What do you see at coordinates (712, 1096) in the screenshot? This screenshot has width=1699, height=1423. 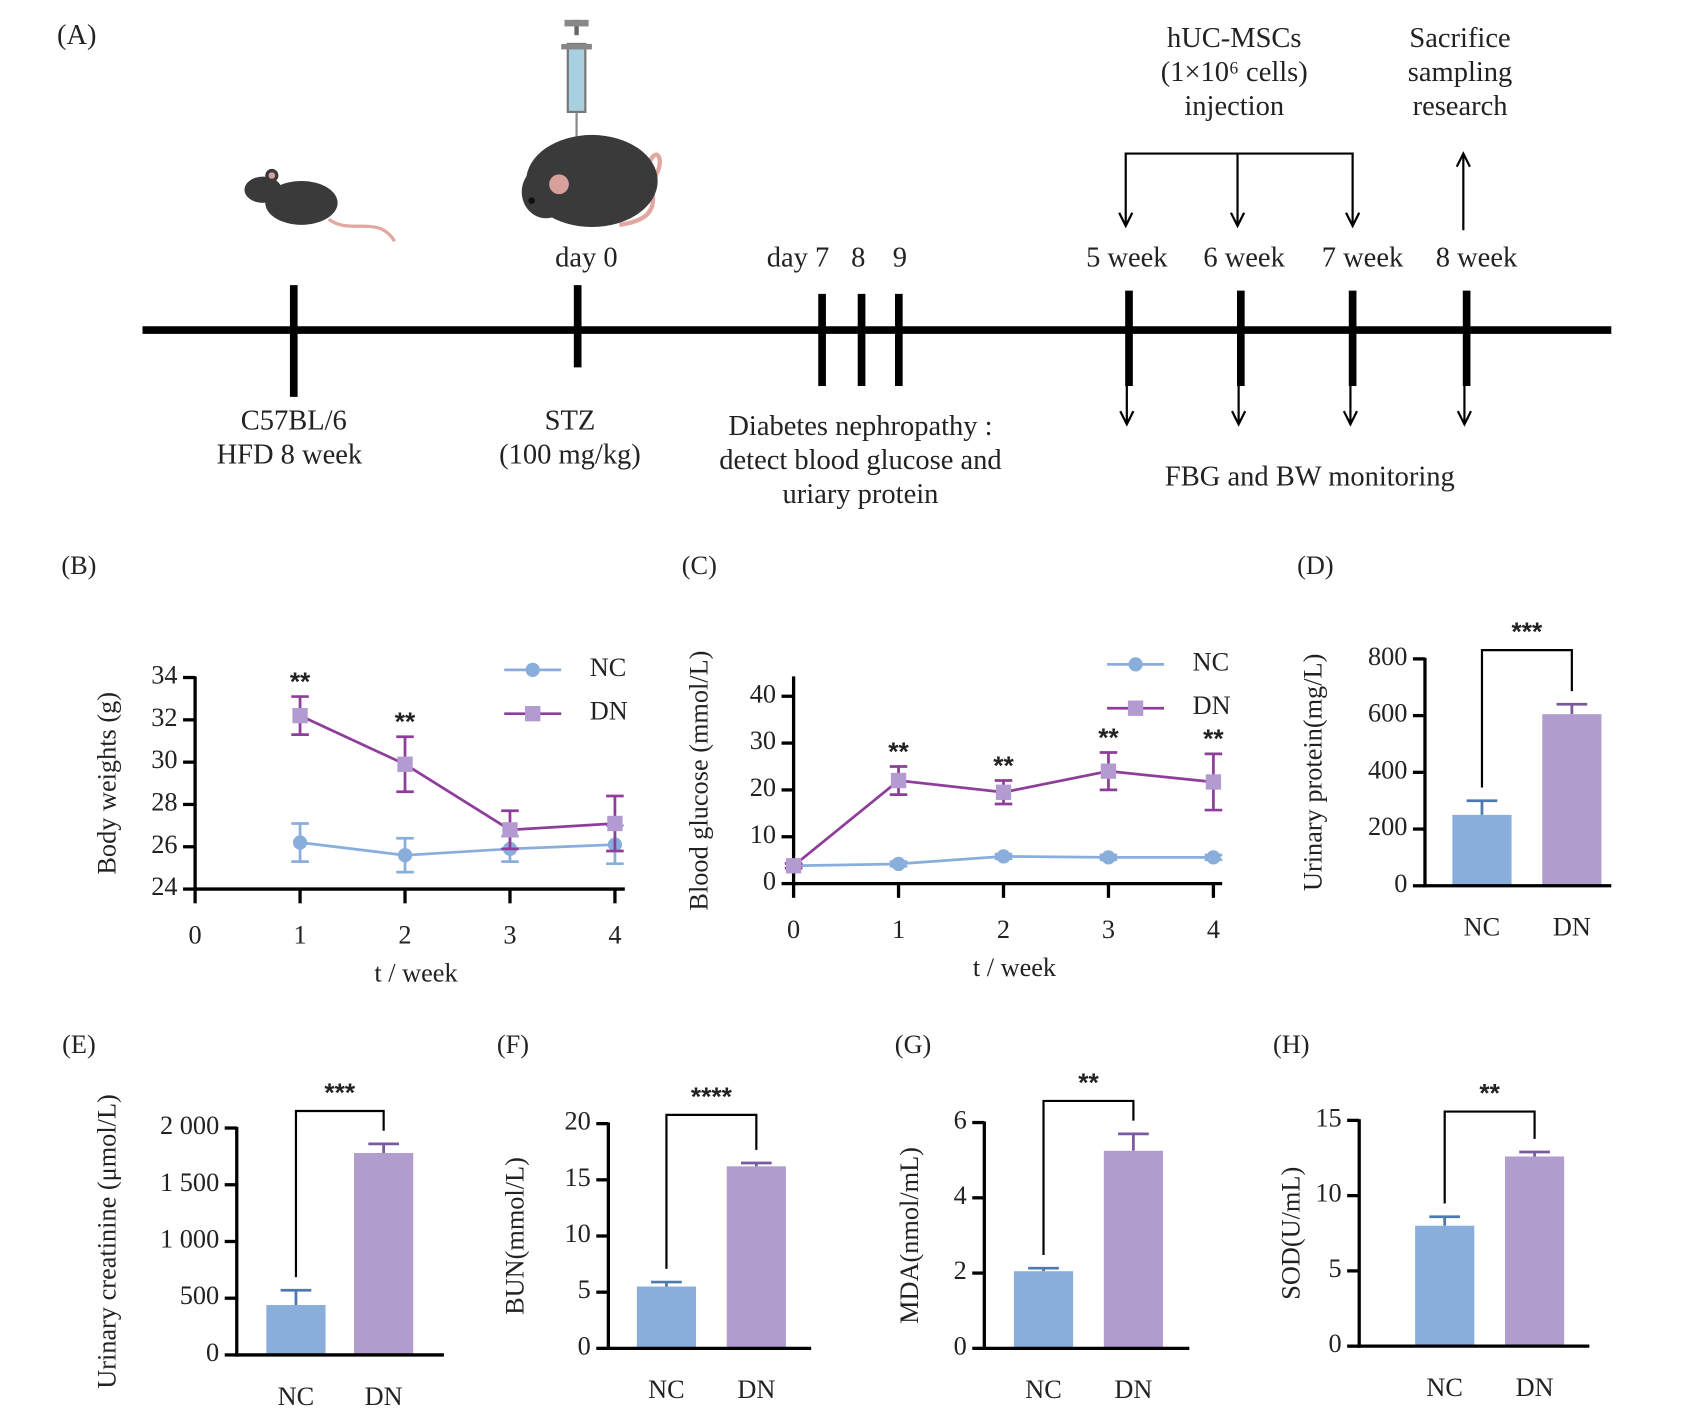 I see `significance: ****` at bounding box center [712, 1096].